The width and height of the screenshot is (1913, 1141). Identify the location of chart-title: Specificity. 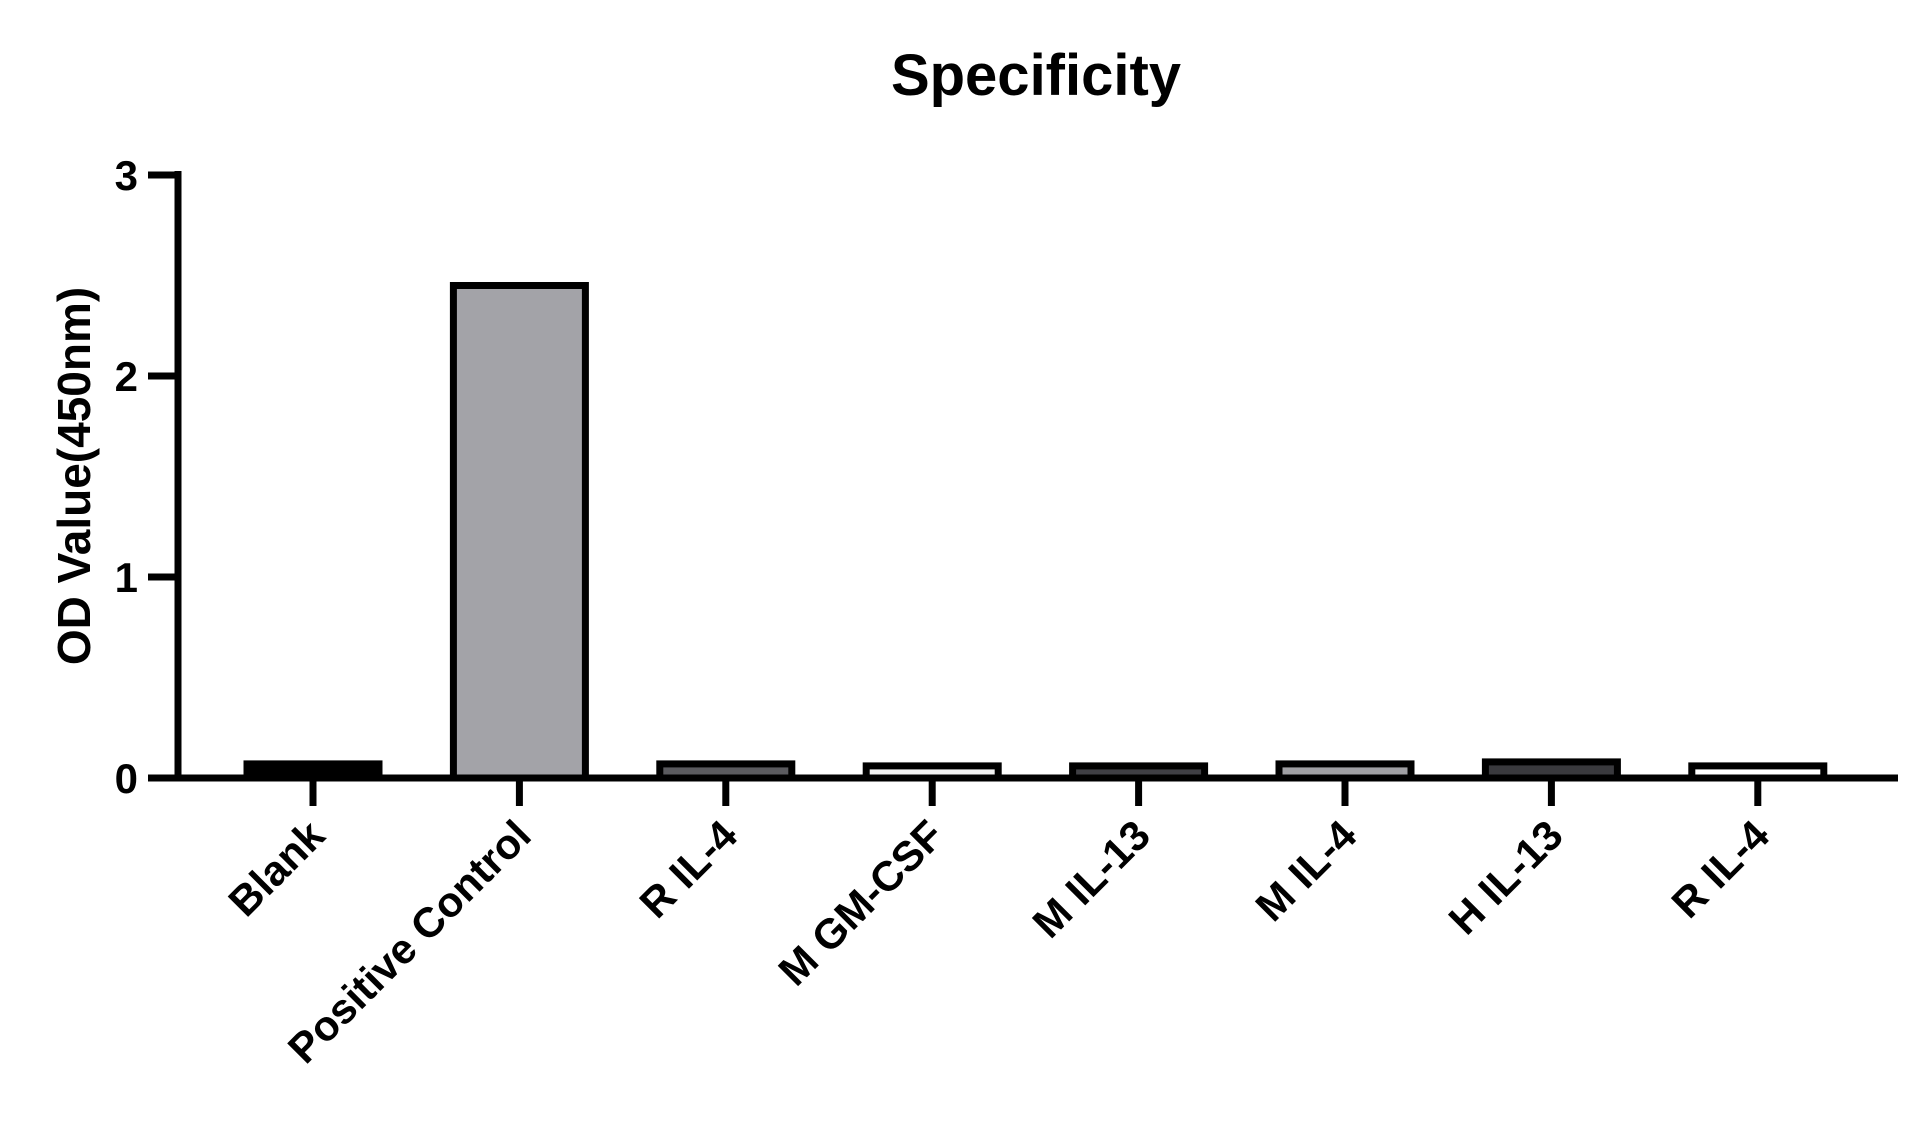
(1036, 75).